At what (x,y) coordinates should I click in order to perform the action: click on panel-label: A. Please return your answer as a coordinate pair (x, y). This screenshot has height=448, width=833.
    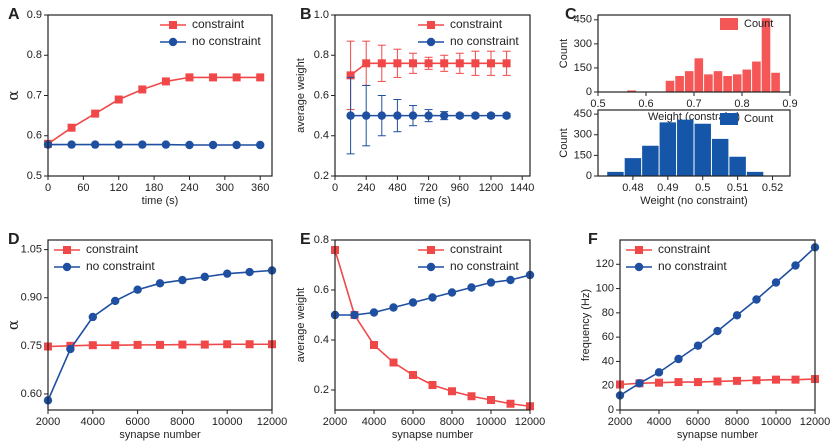
    Looking at the image, I should click on (14, 14).